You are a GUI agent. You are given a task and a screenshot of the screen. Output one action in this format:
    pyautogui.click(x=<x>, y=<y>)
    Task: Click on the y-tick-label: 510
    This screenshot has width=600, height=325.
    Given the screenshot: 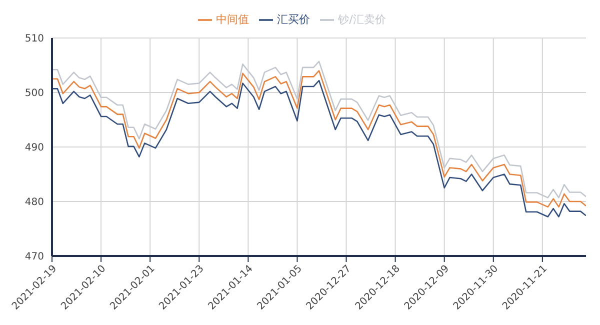 What is the action you would take?
    pyautogui.click(x=34, y=39)
    